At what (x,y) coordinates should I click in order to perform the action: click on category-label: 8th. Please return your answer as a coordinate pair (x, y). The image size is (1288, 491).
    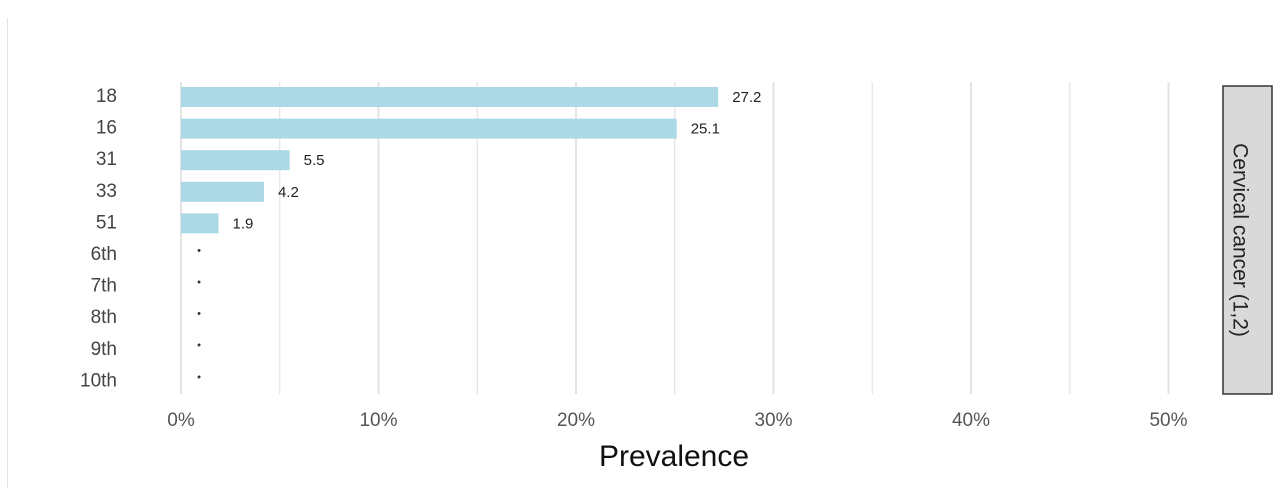
    Looking at the image, I should click on (104, 317).